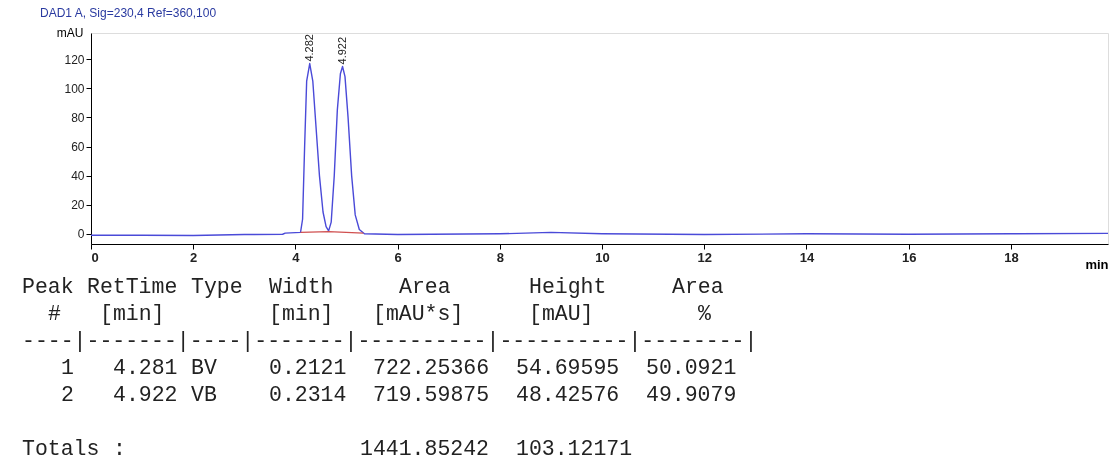  I want to click on x-tick-label: 8, so click(500, 257).